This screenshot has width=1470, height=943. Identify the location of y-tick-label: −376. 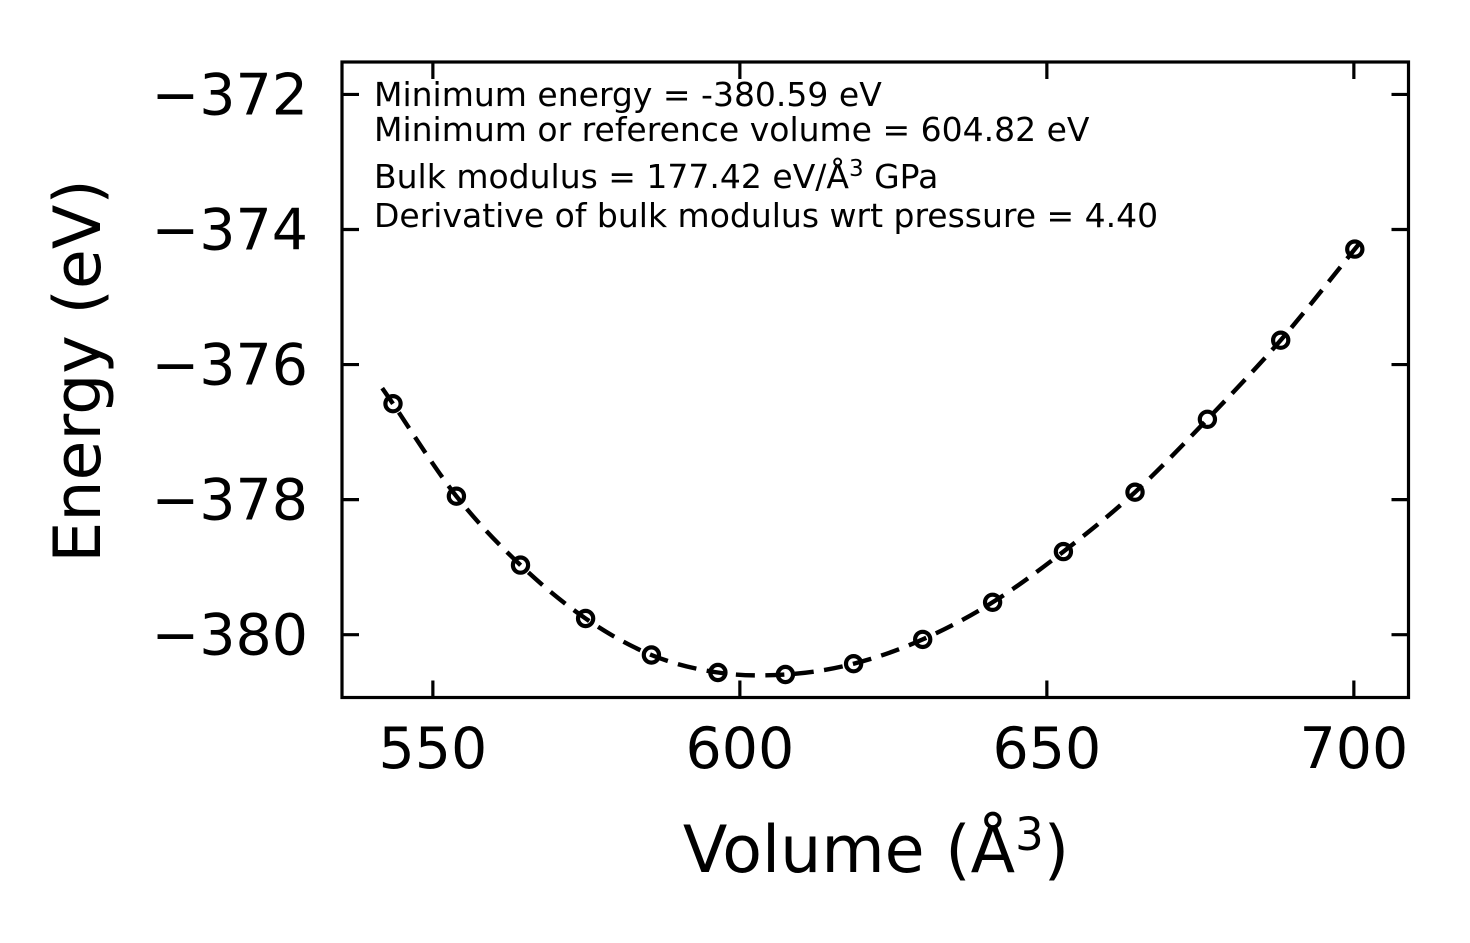
(229, 366).